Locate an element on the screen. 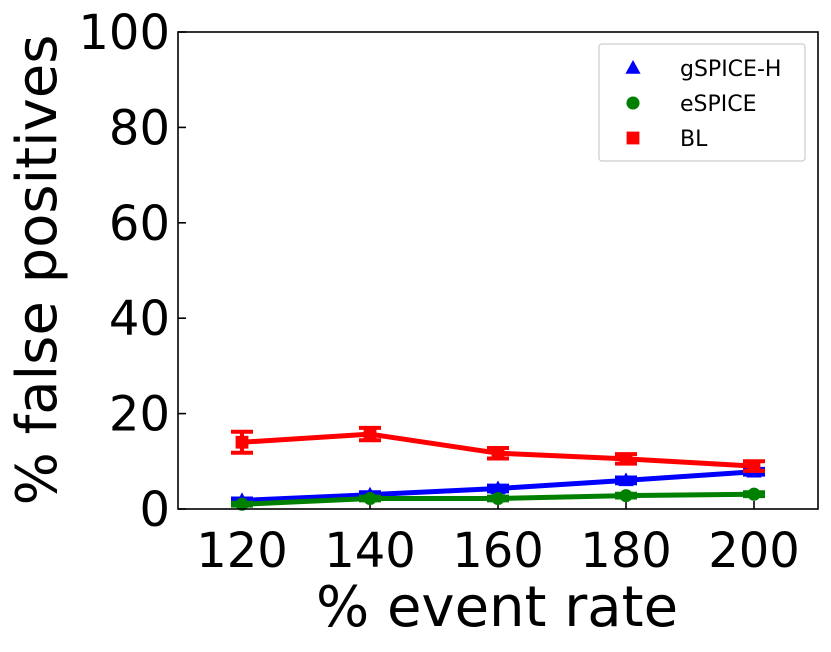 This screenshot has width=831, height=652. x-tick-label: 120 is located at coordinates (242, 551).